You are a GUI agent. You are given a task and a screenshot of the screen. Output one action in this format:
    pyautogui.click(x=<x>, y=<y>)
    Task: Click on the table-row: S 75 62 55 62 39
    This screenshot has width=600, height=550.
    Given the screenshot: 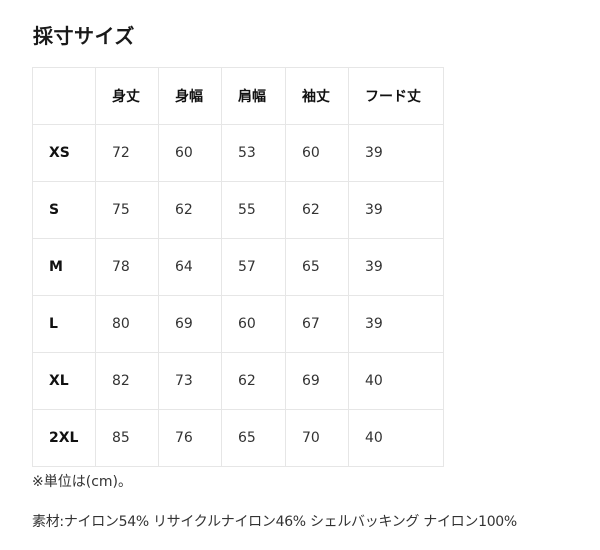 What is the action you would take?
    pyautogui.click(x=238, y=210)
    